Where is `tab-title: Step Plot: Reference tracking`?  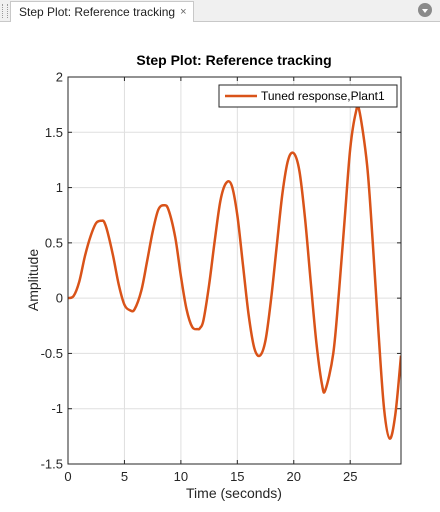
tab-title: Step Plot: Reference tracking is located at coordinates (97, 12).